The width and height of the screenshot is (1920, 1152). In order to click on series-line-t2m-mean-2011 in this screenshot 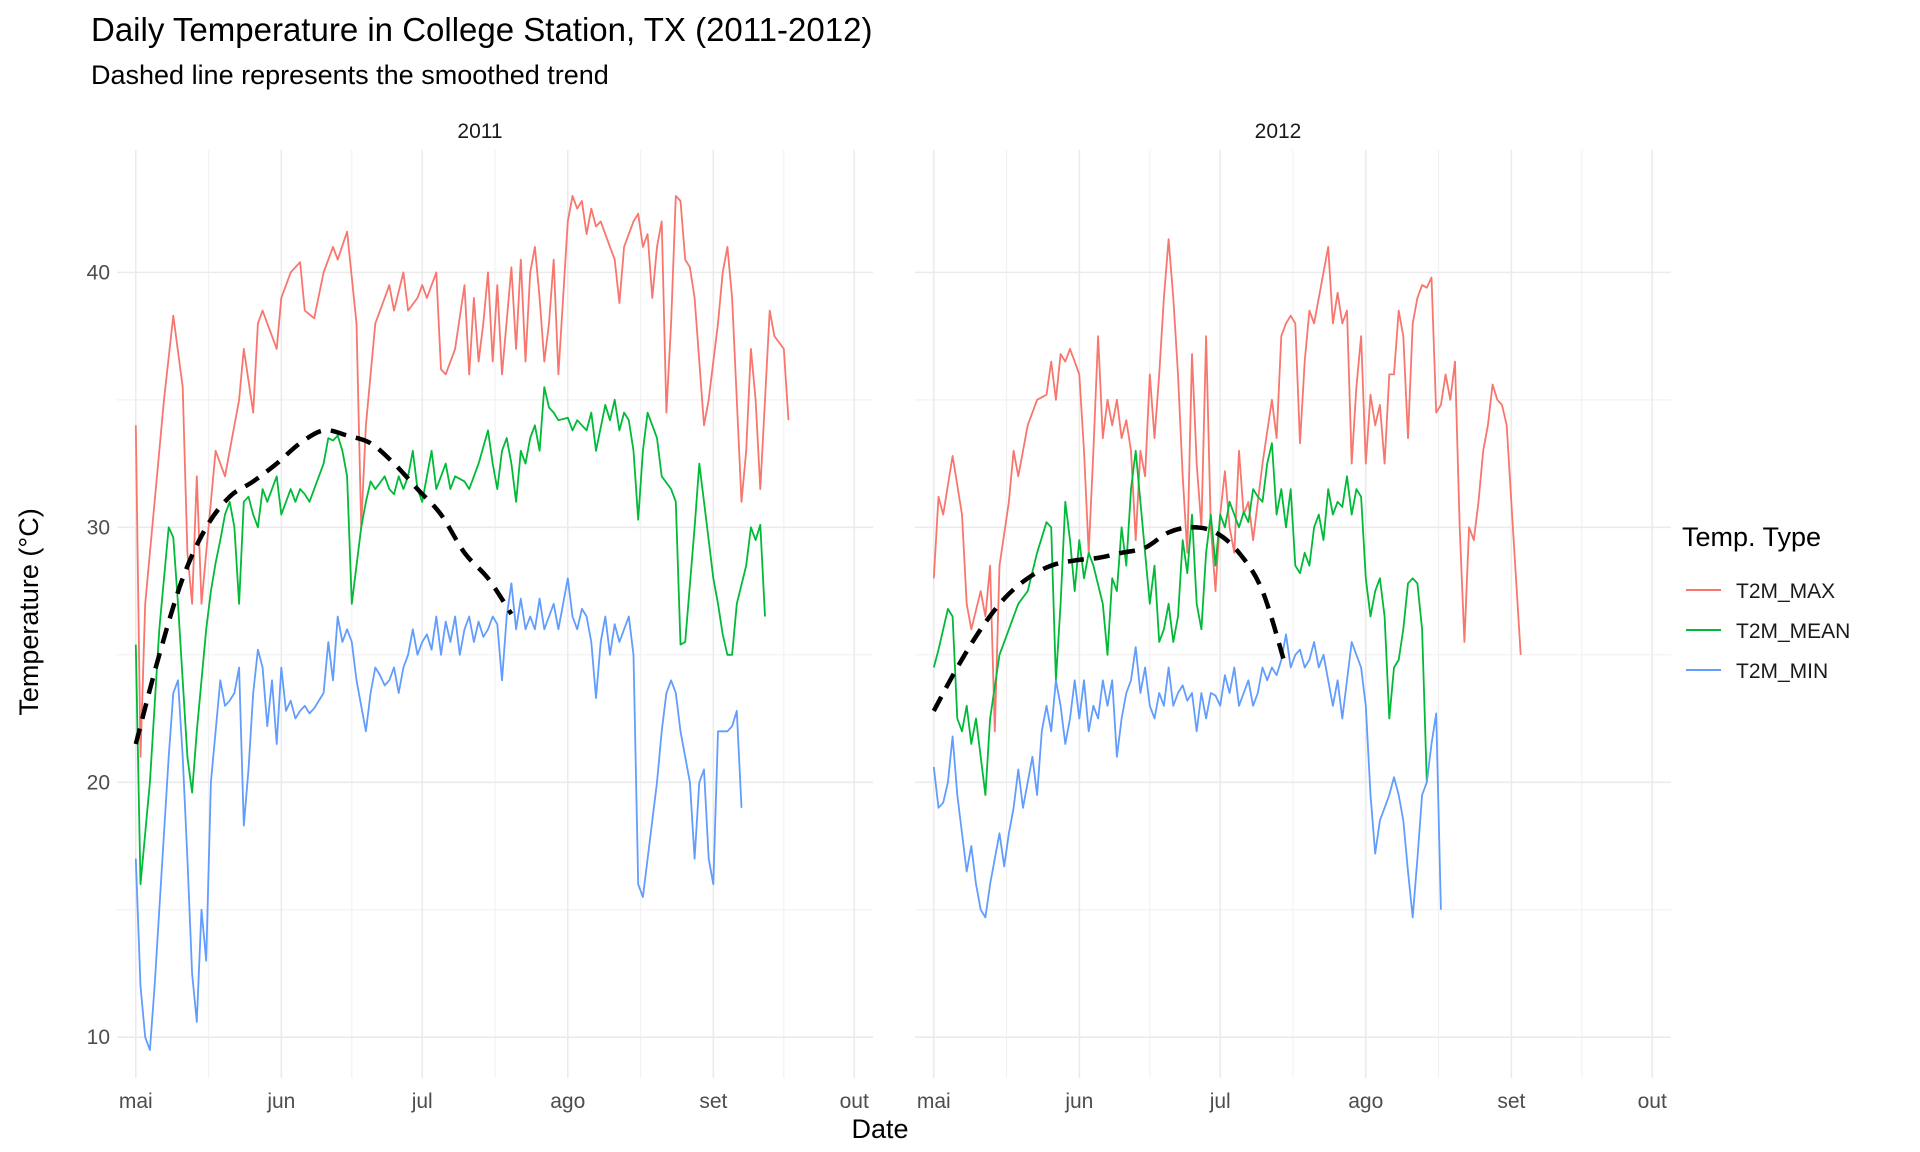, I will do `click(450, 636)`.